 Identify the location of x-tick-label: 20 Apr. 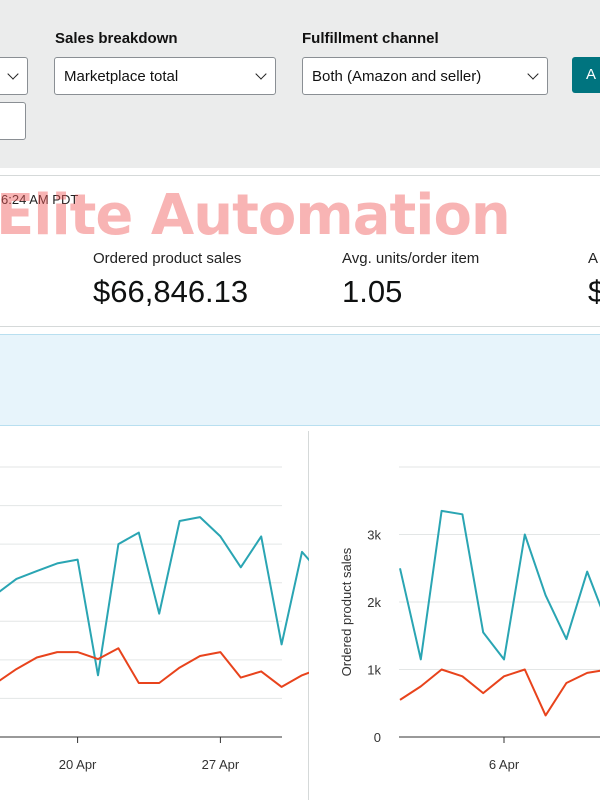
(78, 764).